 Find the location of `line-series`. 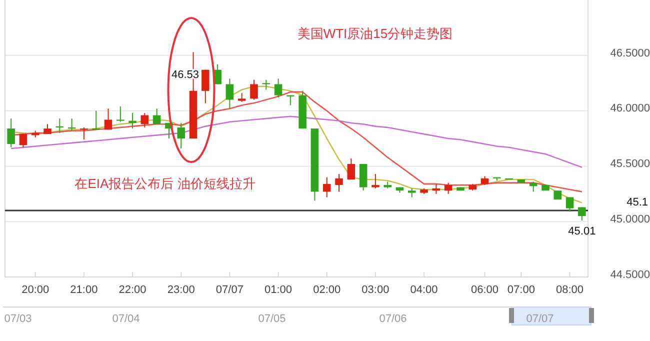

line-series is located at coordinates (296, 142).